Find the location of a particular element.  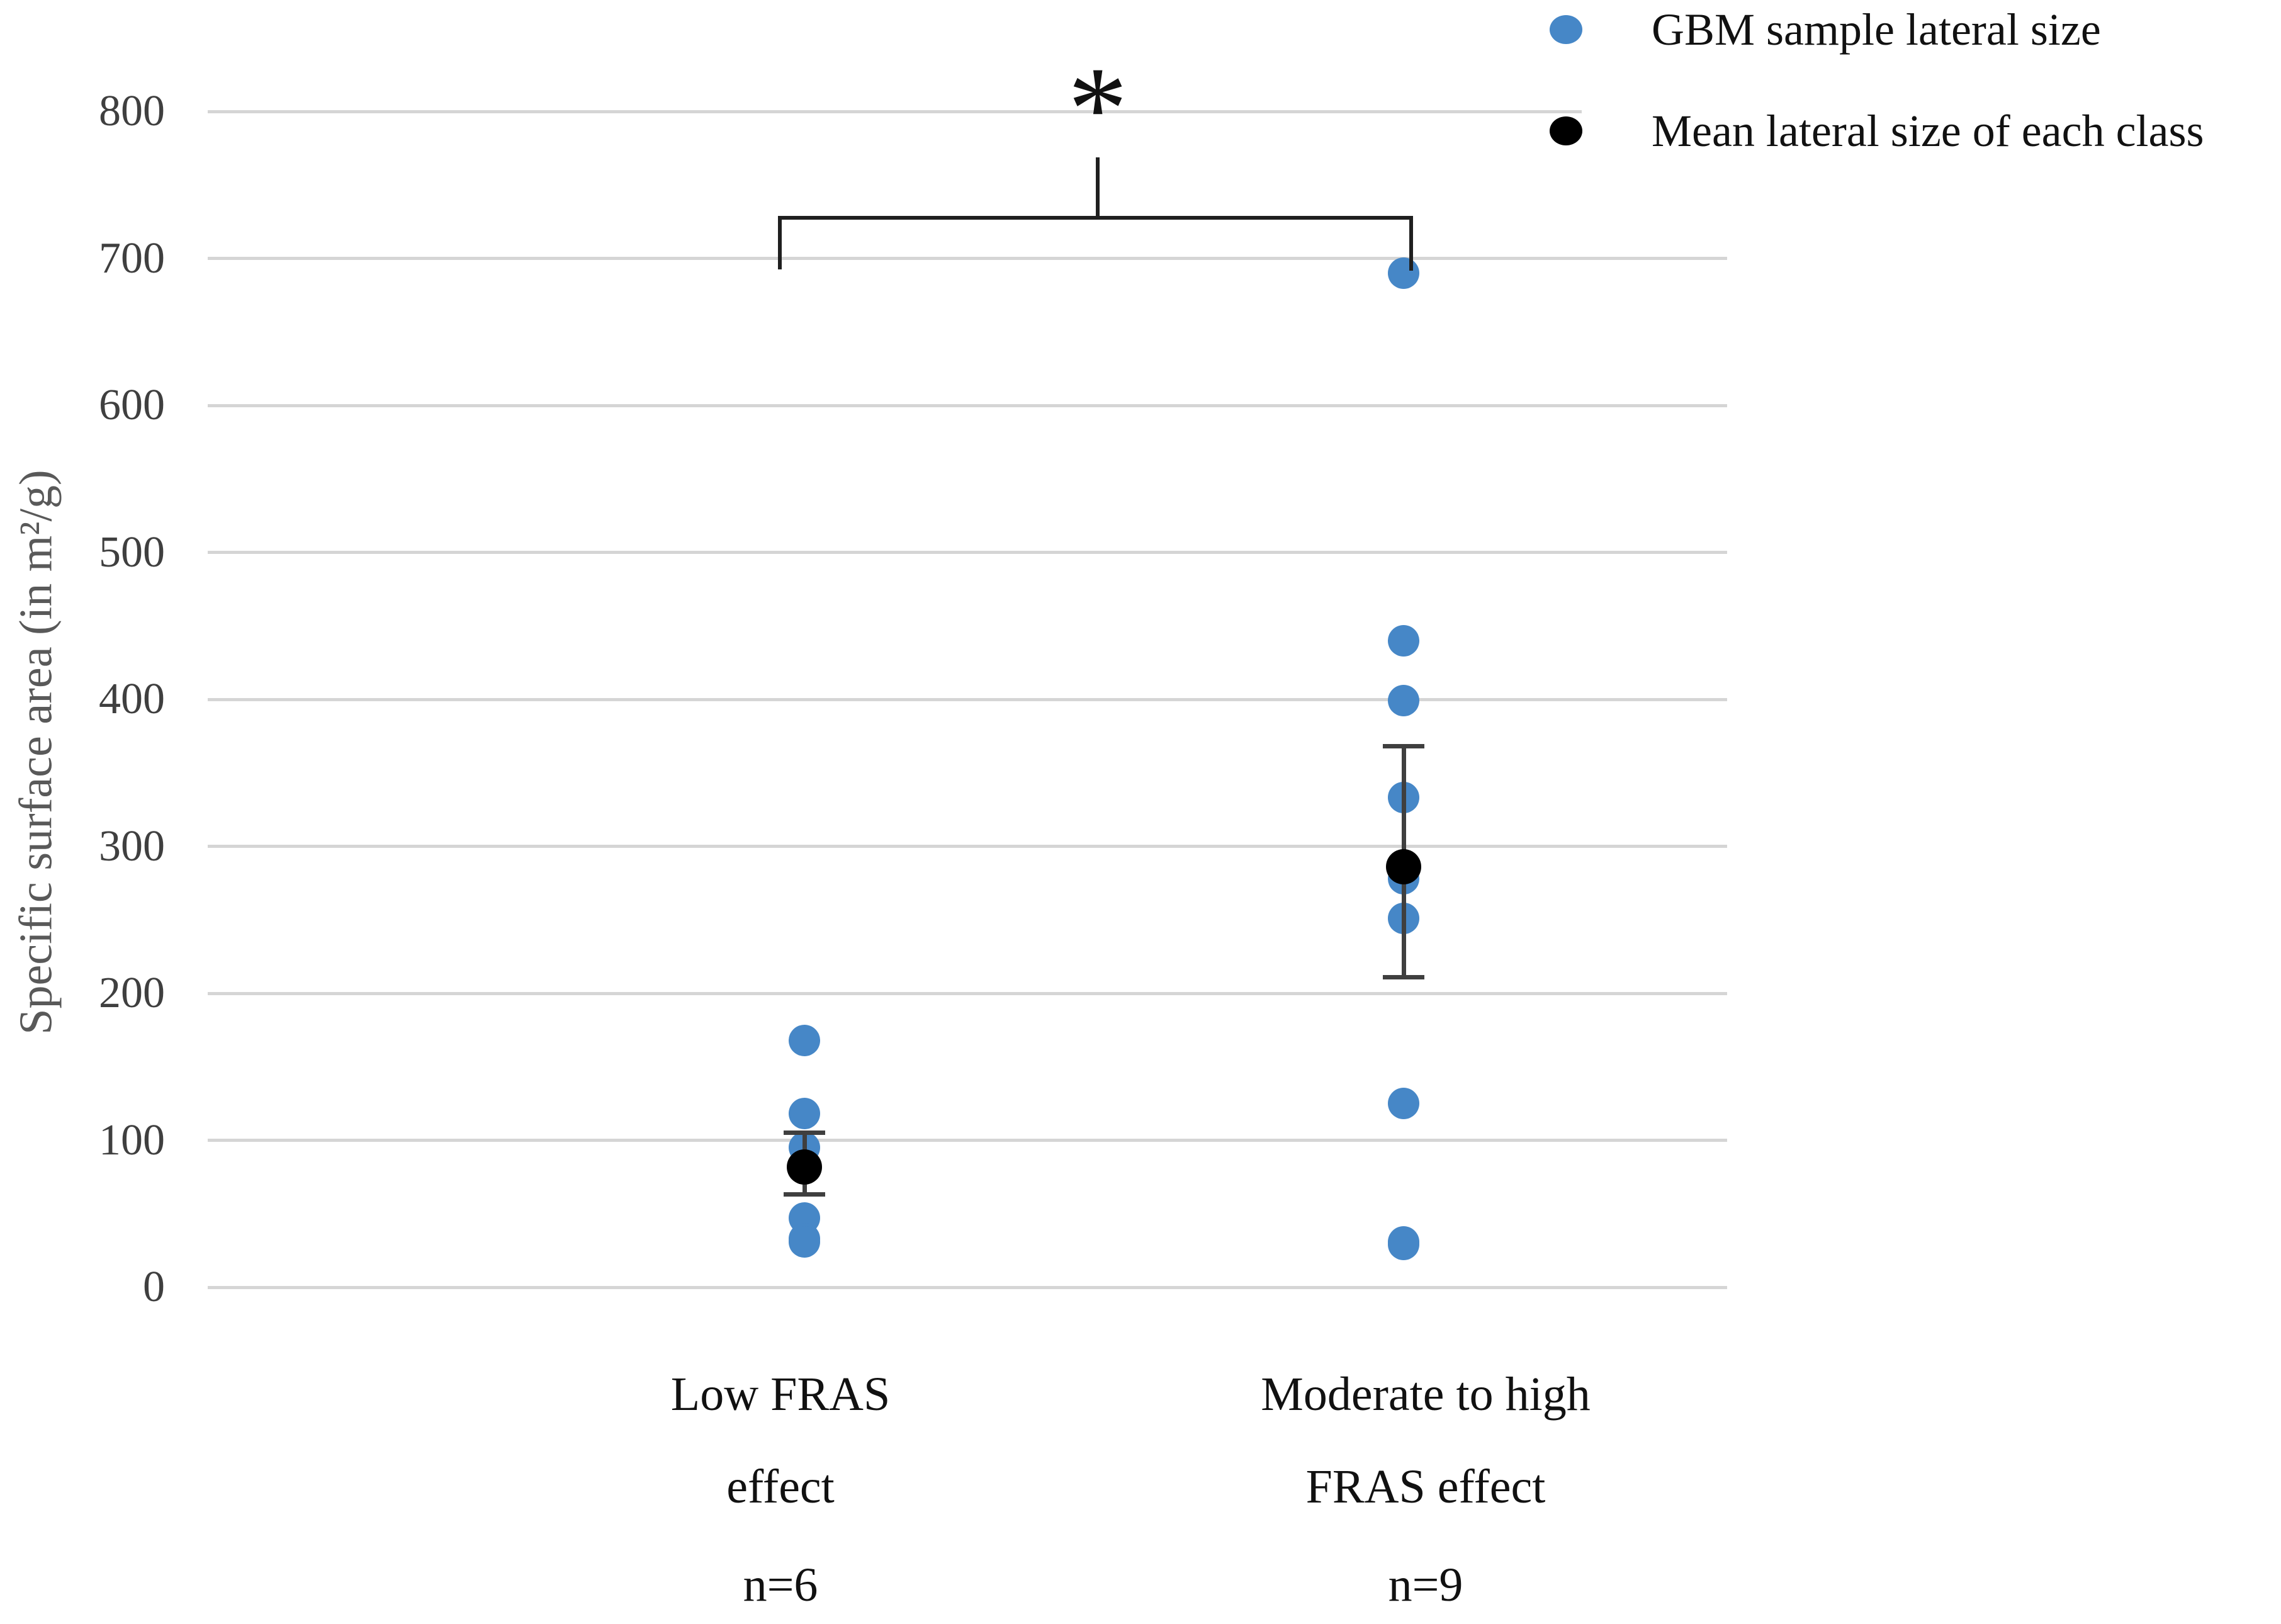

y-tick-label-800: 800 is located at coordinates (132, 111).